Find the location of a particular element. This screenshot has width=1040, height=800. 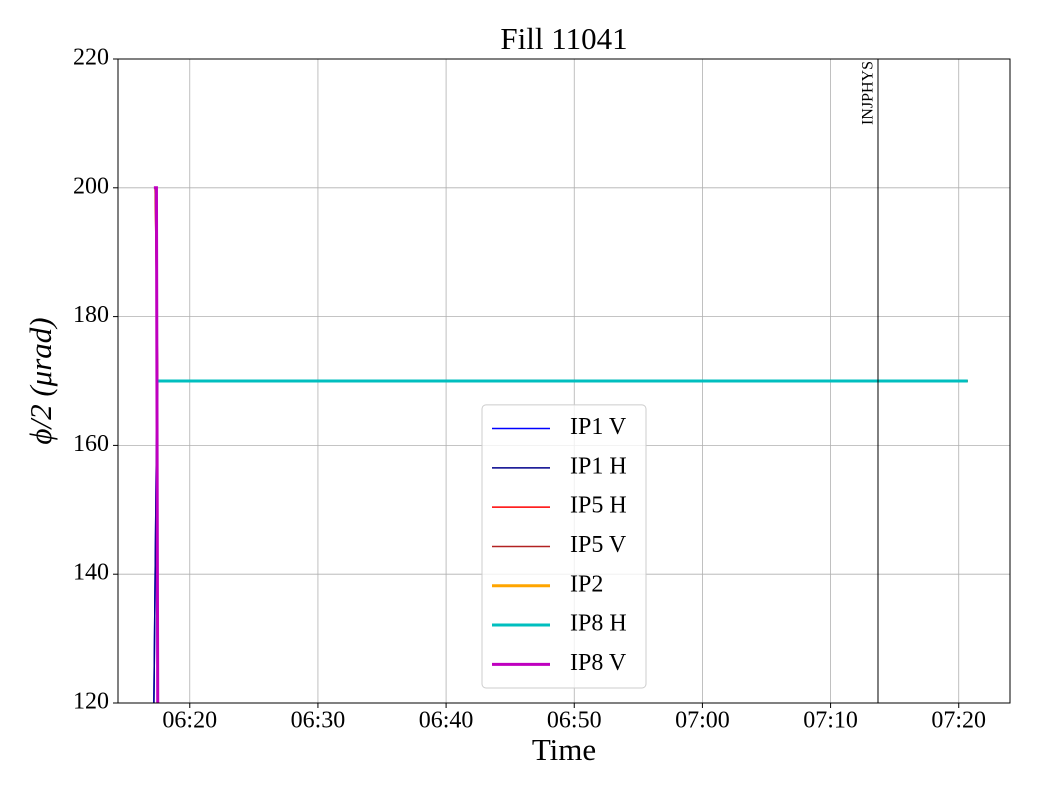

y-tick-label: 120 is located at coordinates (91, 702).